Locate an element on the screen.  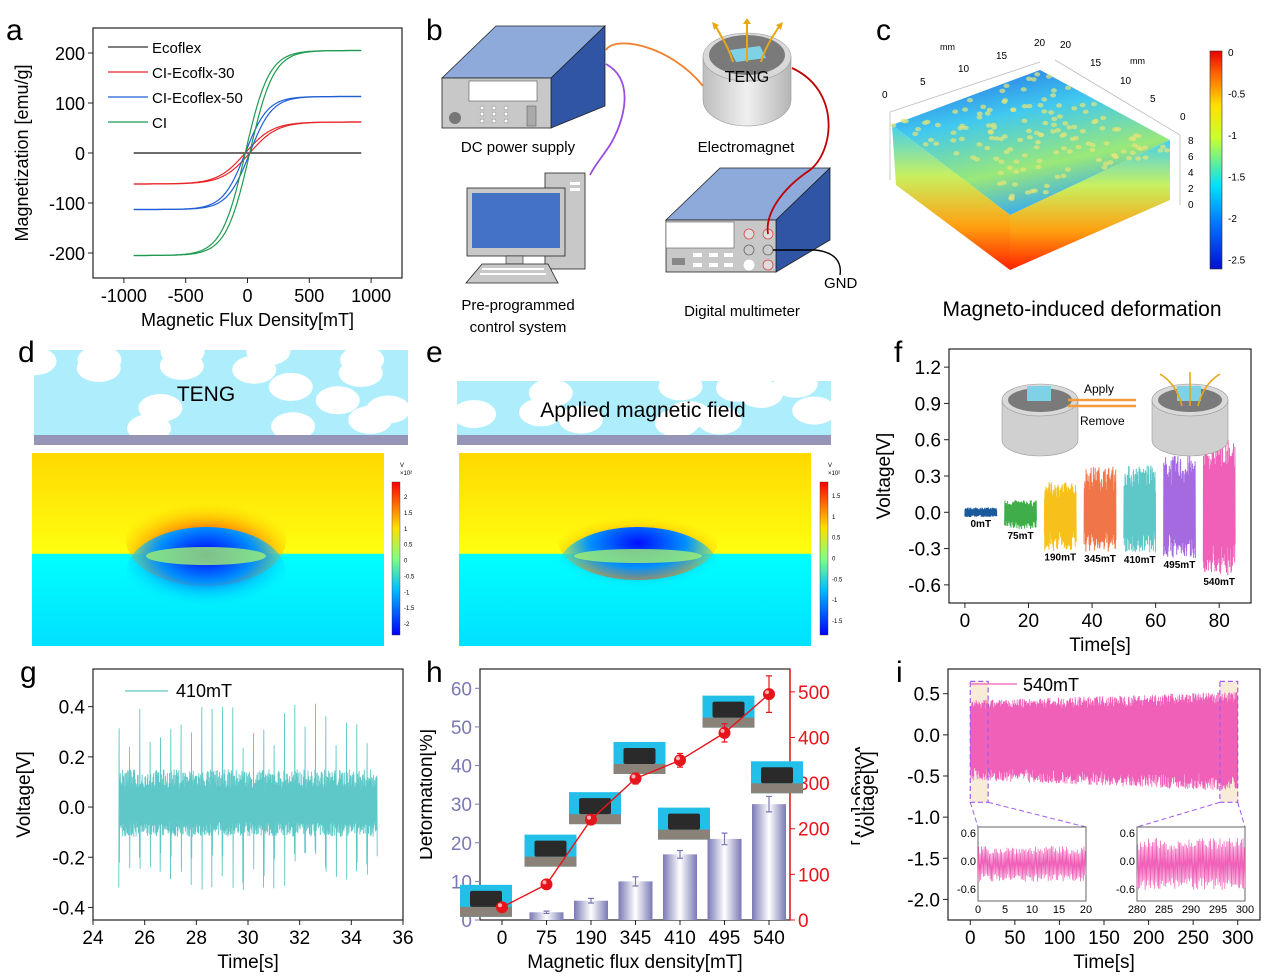
panel-label-f: f is located at coordinates (898, 352).